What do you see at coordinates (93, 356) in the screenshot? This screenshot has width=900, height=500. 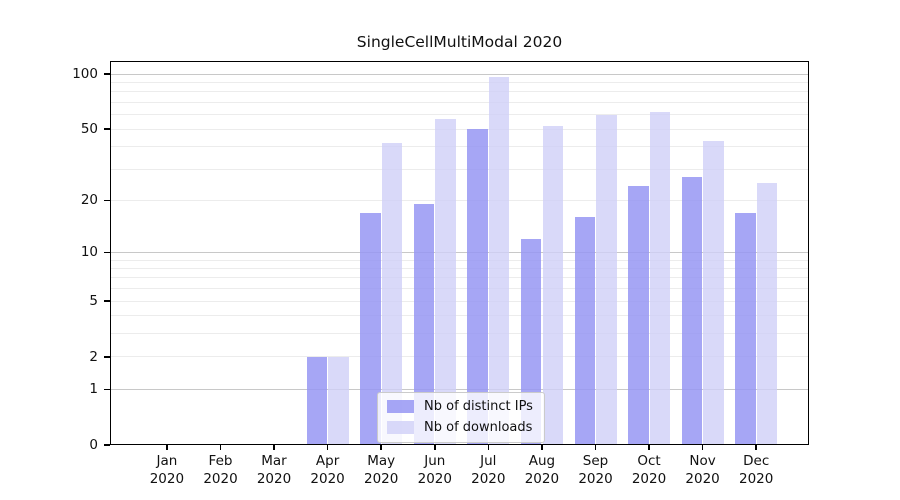 I see `y-tick-label: 2` at bounding box center [93, 356].